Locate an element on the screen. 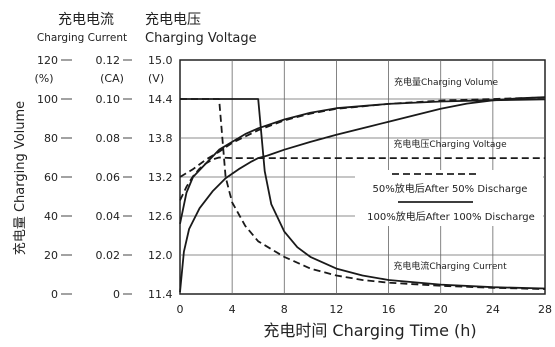 The width and height of the screenshot is (555, 347). unit-volume: (%) is located at coordinates (43, 78).